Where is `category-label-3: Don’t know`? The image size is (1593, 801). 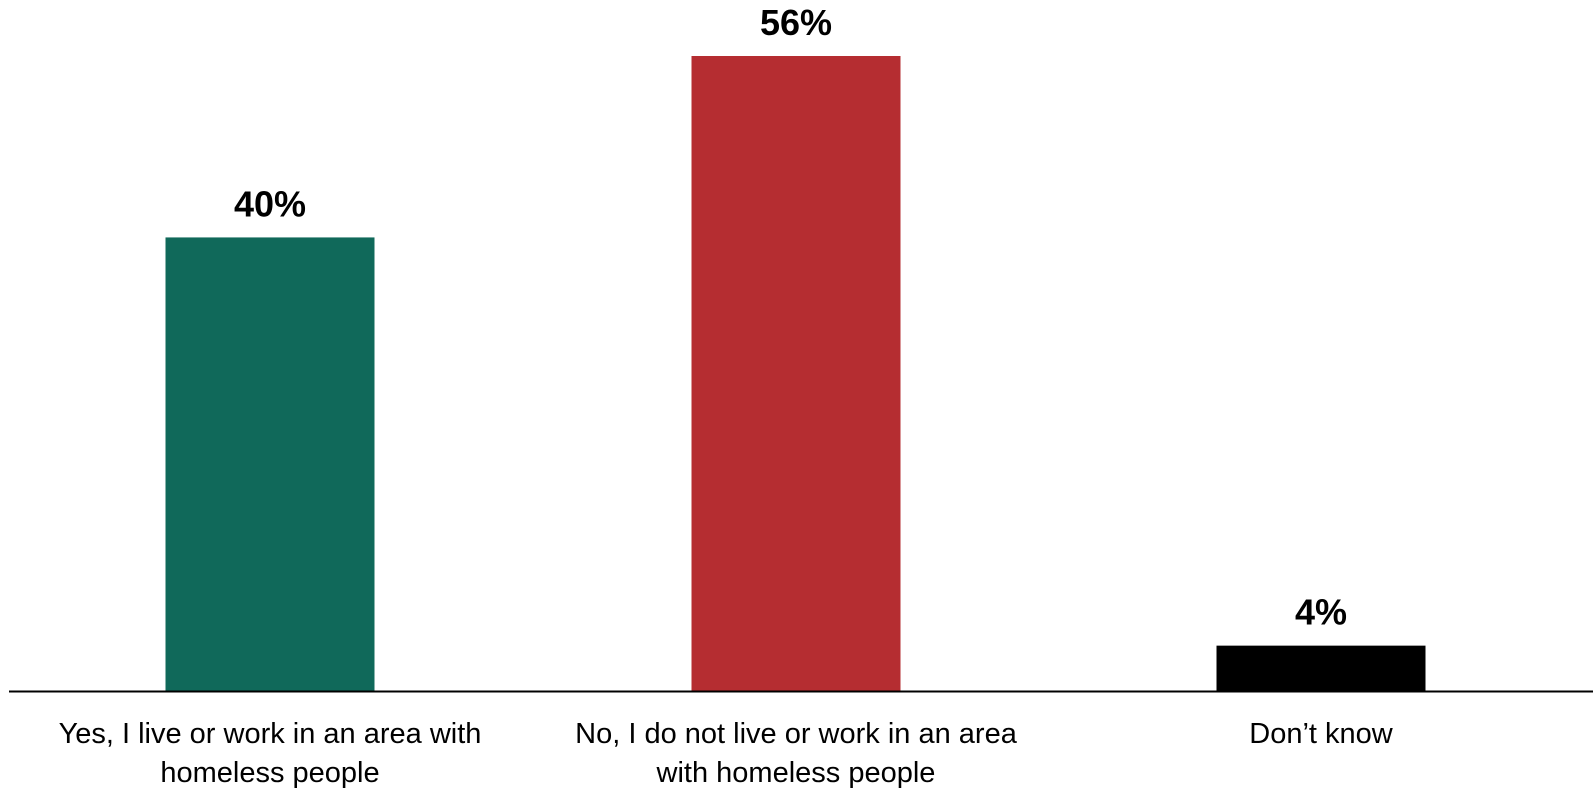 category-label-3: Don’t know is located at coordinates (1321, 734).